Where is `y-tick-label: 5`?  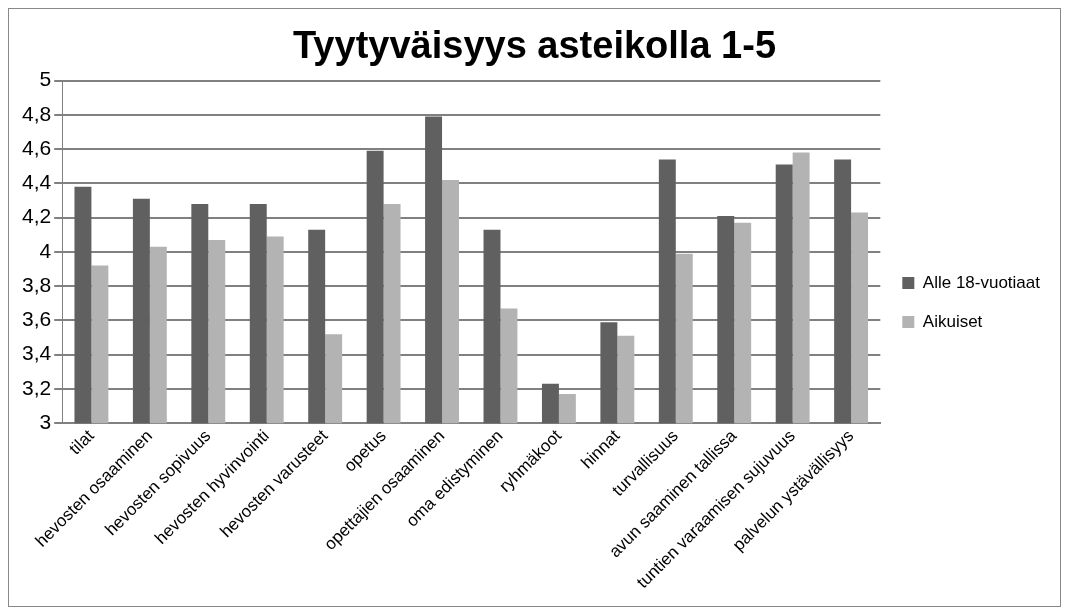 y-tick-label: 5 is located at coordinates (45, 79).